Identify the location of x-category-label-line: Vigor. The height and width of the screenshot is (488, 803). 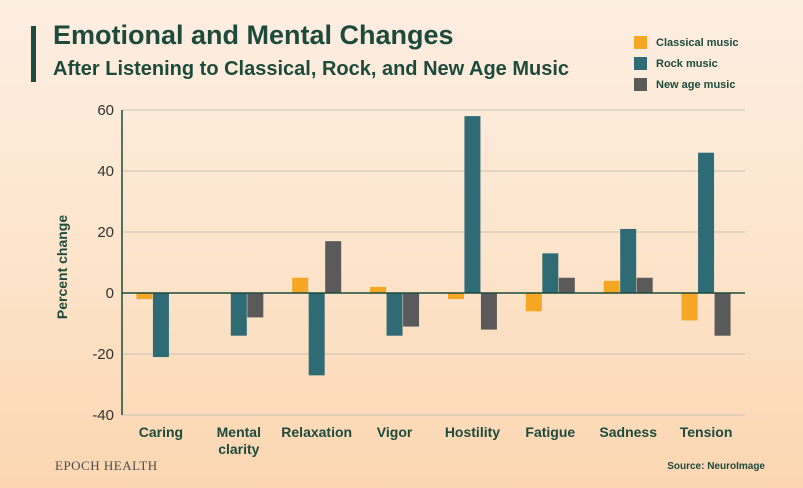
(395, 432).